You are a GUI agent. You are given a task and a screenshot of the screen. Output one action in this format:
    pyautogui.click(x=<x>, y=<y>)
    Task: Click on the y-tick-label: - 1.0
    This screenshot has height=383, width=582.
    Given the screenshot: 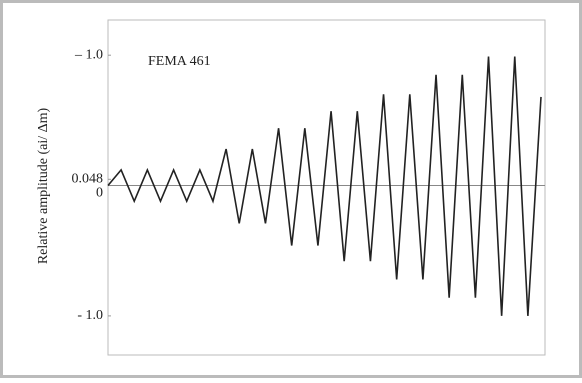 What is the action you would take?
    pyautogui.click(x=90, y=315)
    